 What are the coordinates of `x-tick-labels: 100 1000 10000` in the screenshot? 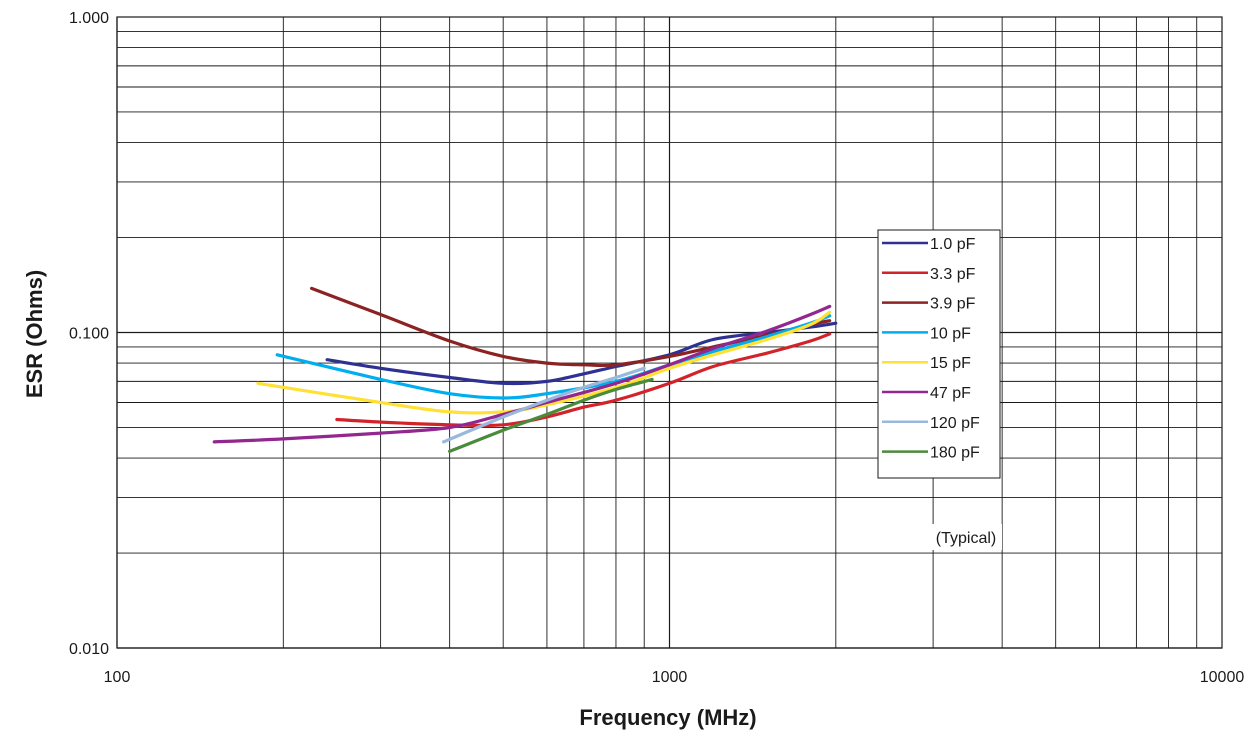 It's located at (674, 677).